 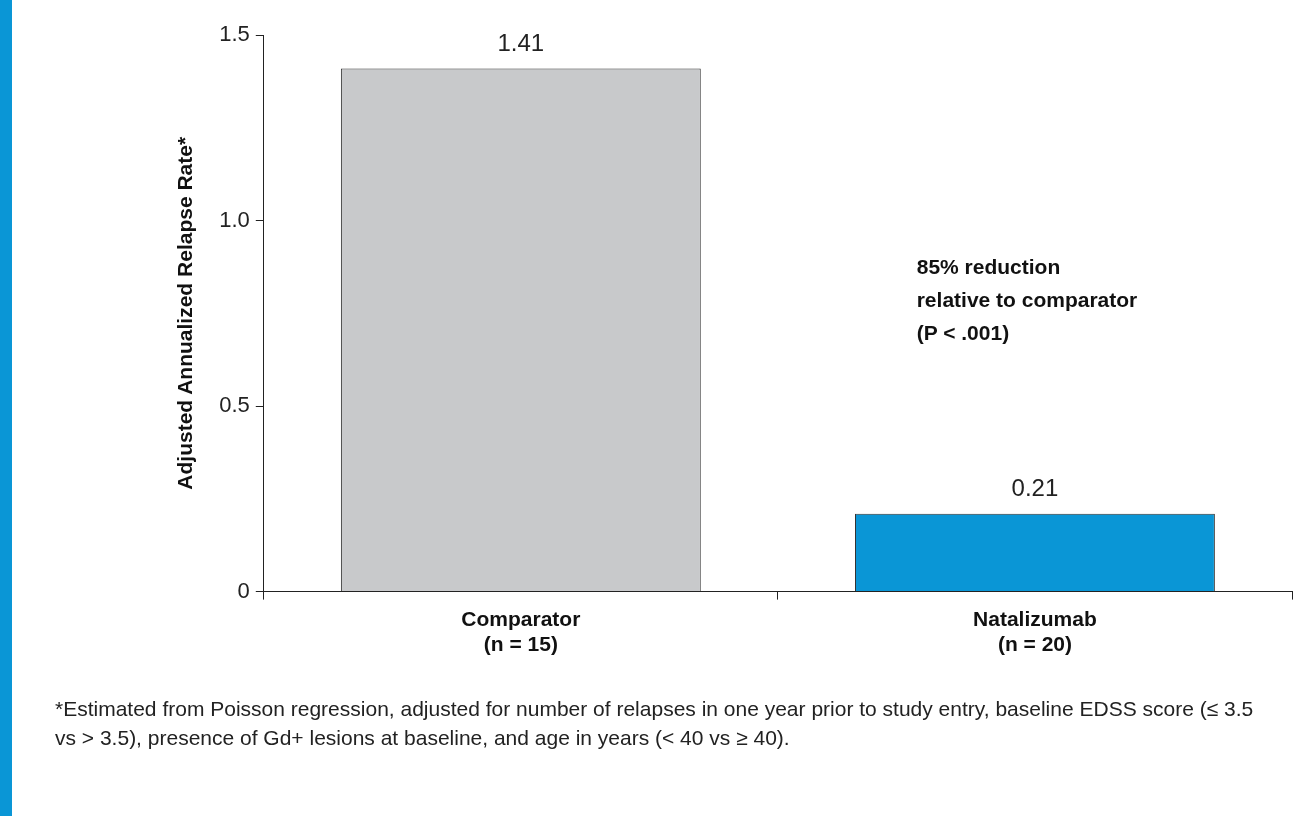 What do you see at coordinates (654, 723) in the screenshot?
I see `text: *Estimated from Poisson regression, adjusted for number of relapses in one year prior to study entry, baseline EDSS score (≤ 3.5 vs > 3.5), presence of Gd+ lesions at baseline, and age in years (< 40 vs ≥ 40).` at bounding box center [654, 723].